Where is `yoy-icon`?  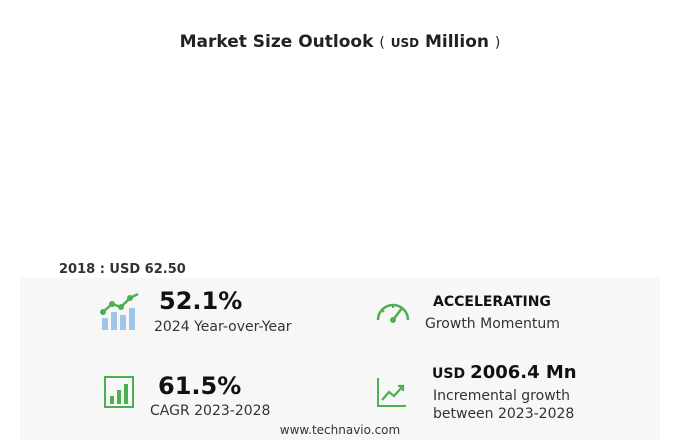
yoy-icon is located at coordinates (121, 312).